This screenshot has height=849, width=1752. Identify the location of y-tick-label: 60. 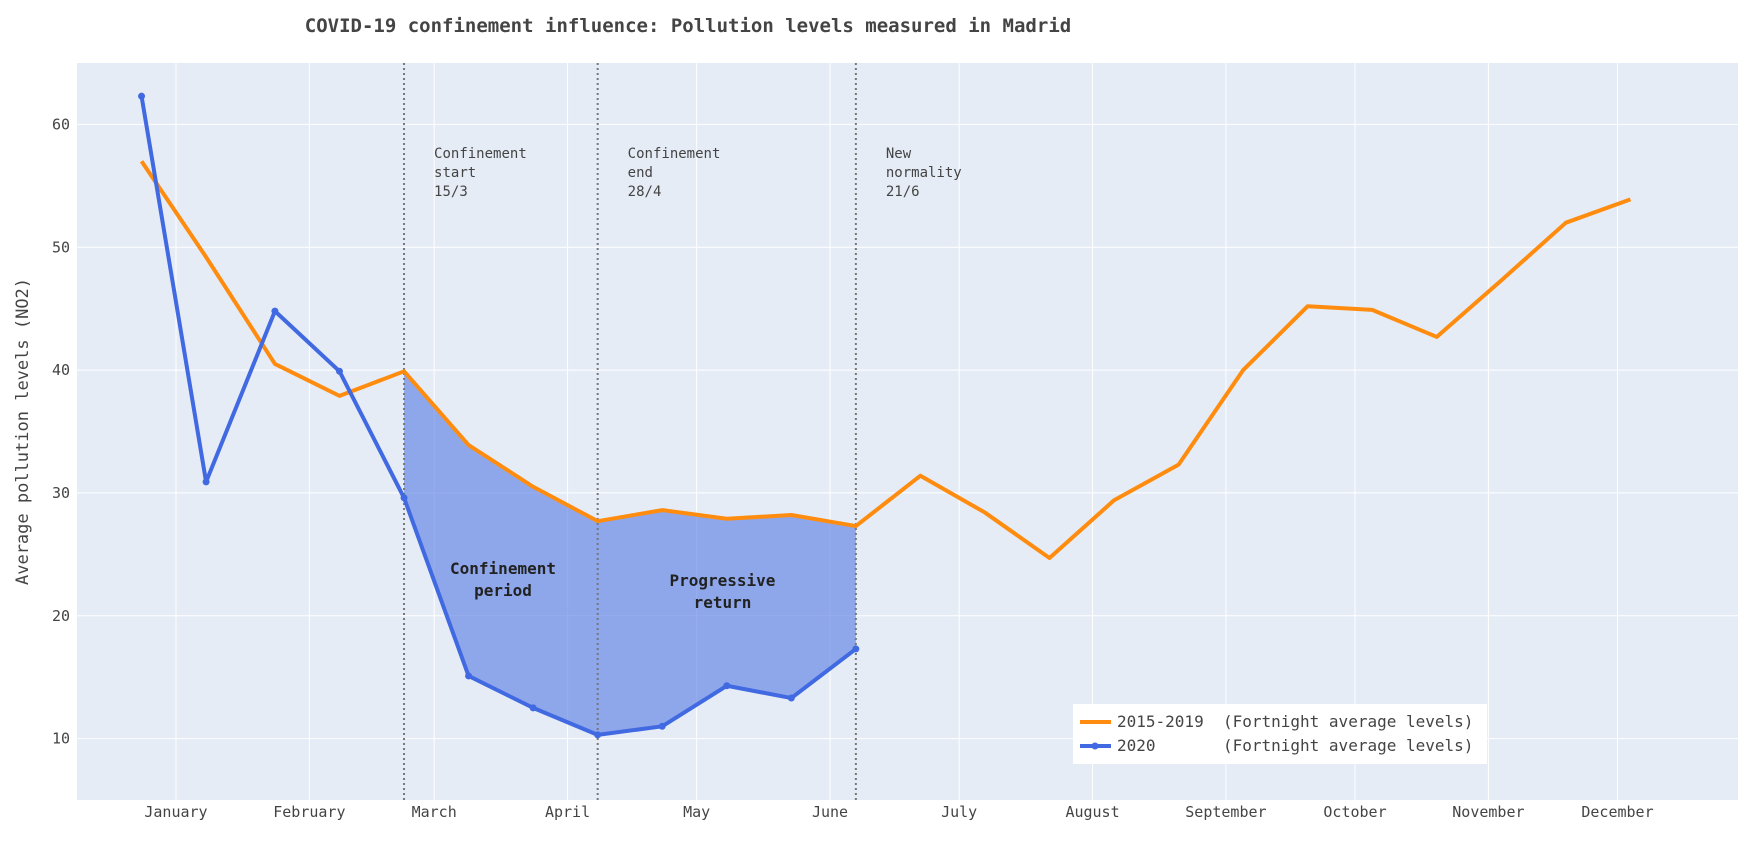
(61, 124).